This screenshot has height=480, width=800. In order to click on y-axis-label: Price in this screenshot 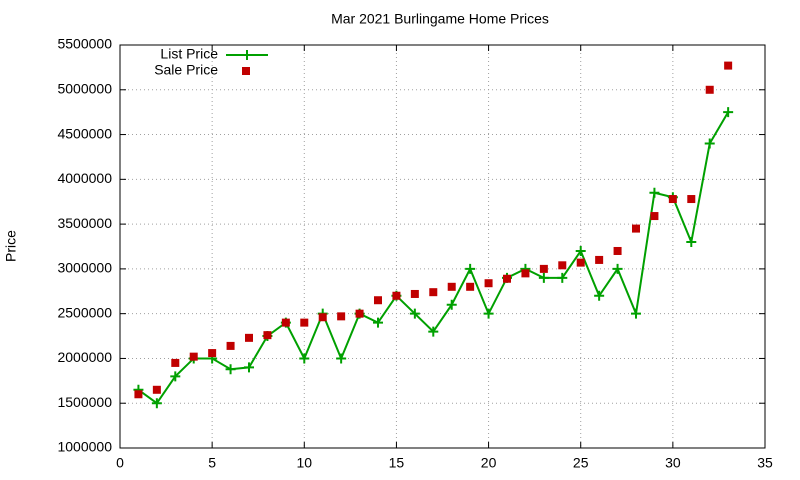, I will do `click(11, 246)`.